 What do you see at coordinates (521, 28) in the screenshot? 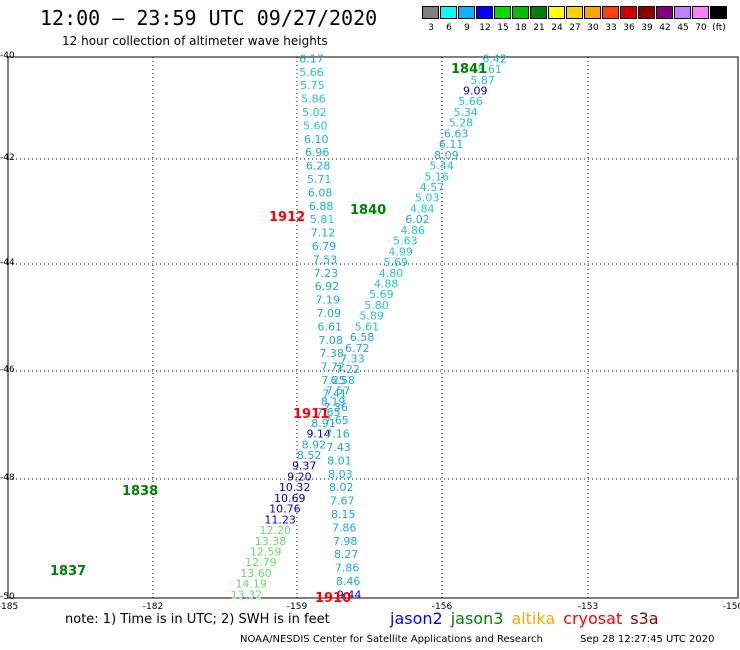
I see `colorbar-tick-label: 18` at bounding box center [521, 28].